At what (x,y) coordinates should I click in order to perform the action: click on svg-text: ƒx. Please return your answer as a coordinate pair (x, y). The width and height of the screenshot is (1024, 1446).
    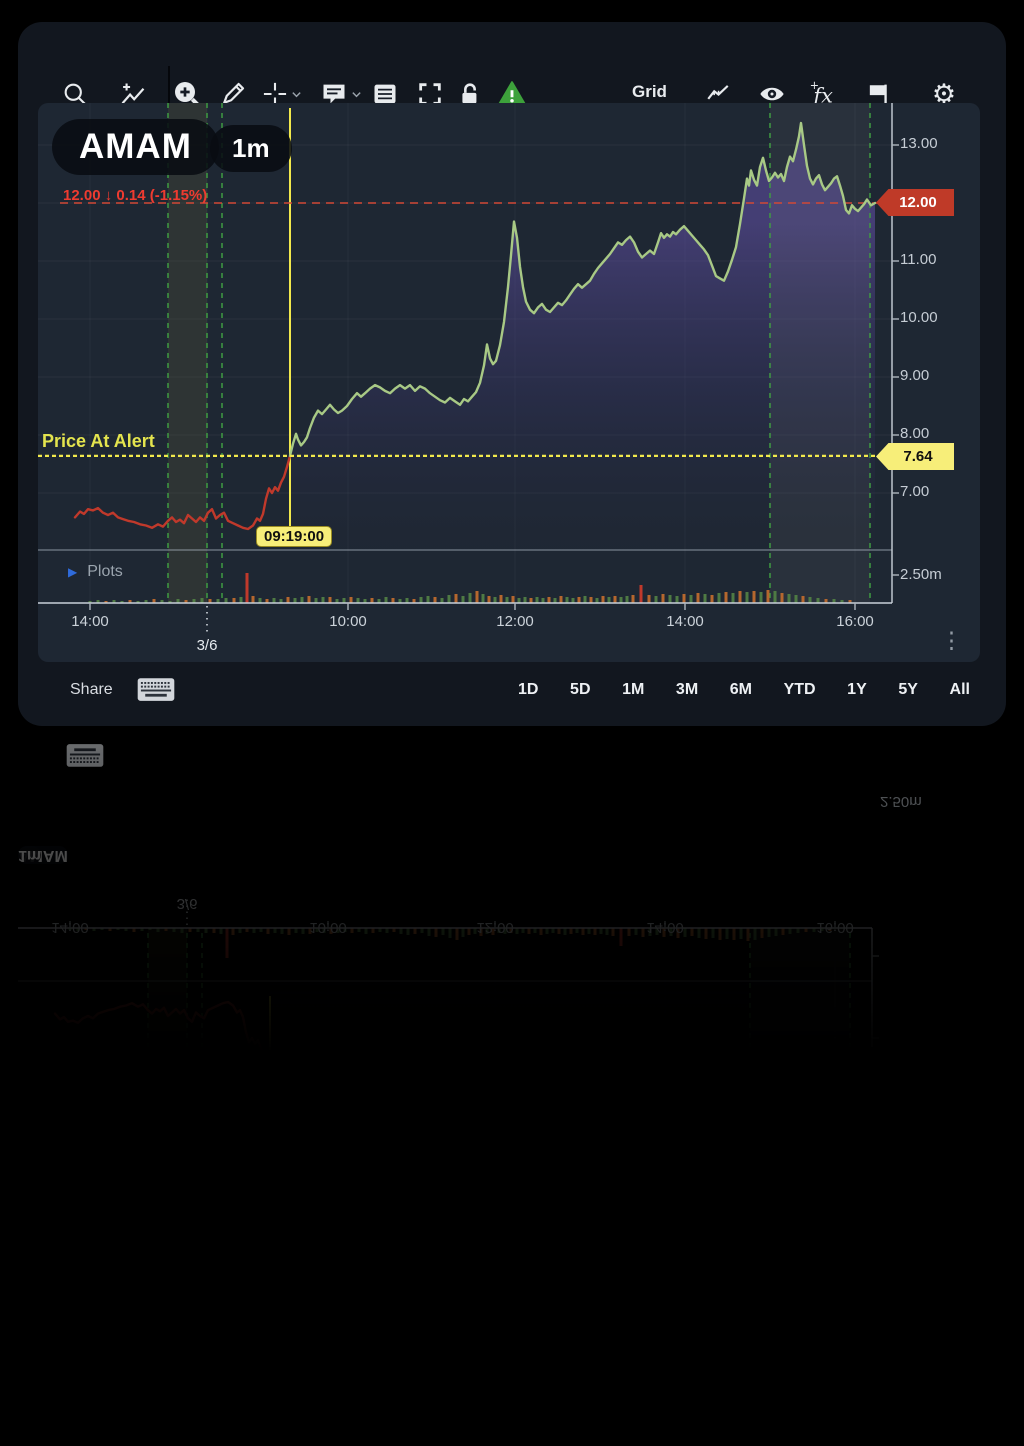
    Looking at the image, I should click on (821, 1372).